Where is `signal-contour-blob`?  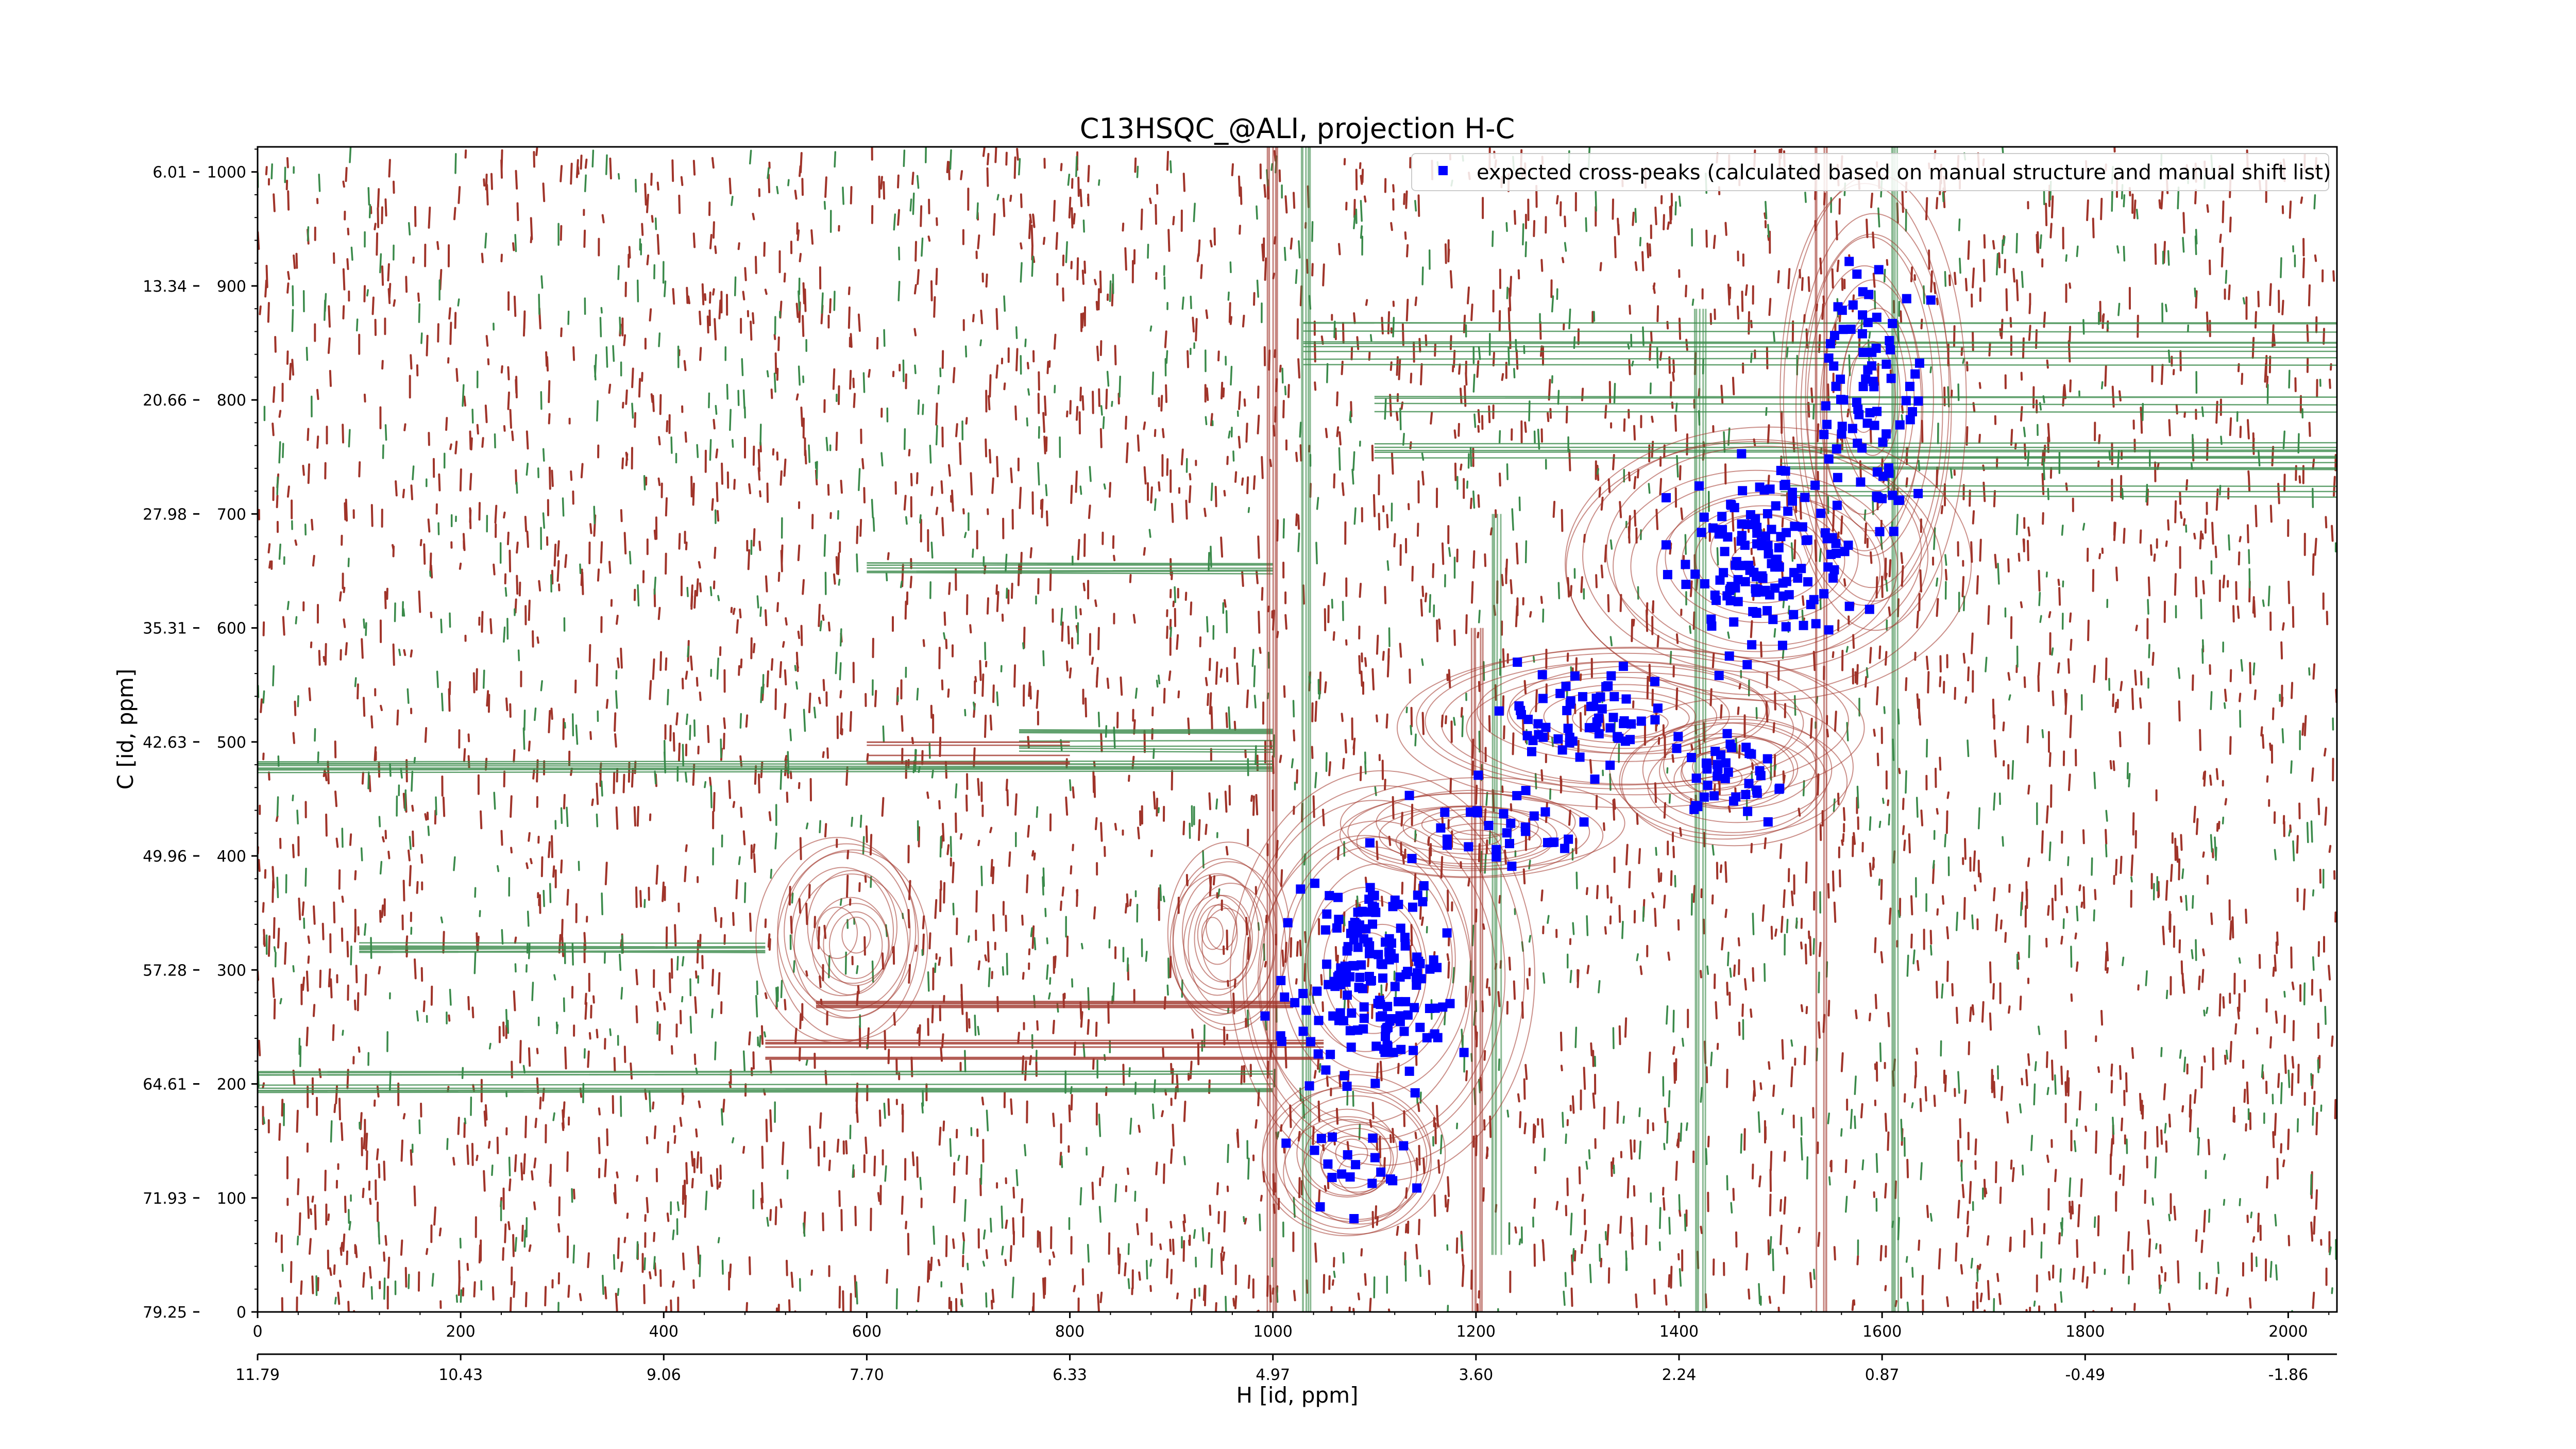 signal-contour-blob is located at coordinates (1229, 936).